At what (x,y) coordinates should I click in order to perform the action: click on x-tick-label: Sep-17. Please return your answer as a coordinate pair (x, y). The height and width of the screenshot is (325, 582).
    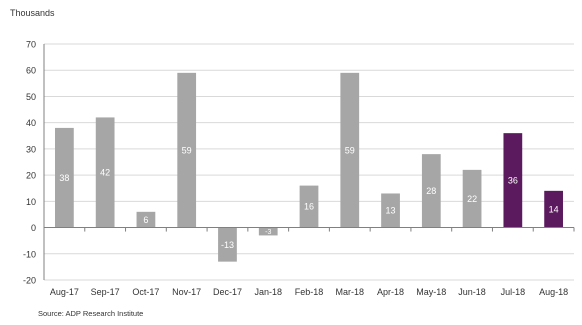
    Looking at the image, I should click on (105, 292).